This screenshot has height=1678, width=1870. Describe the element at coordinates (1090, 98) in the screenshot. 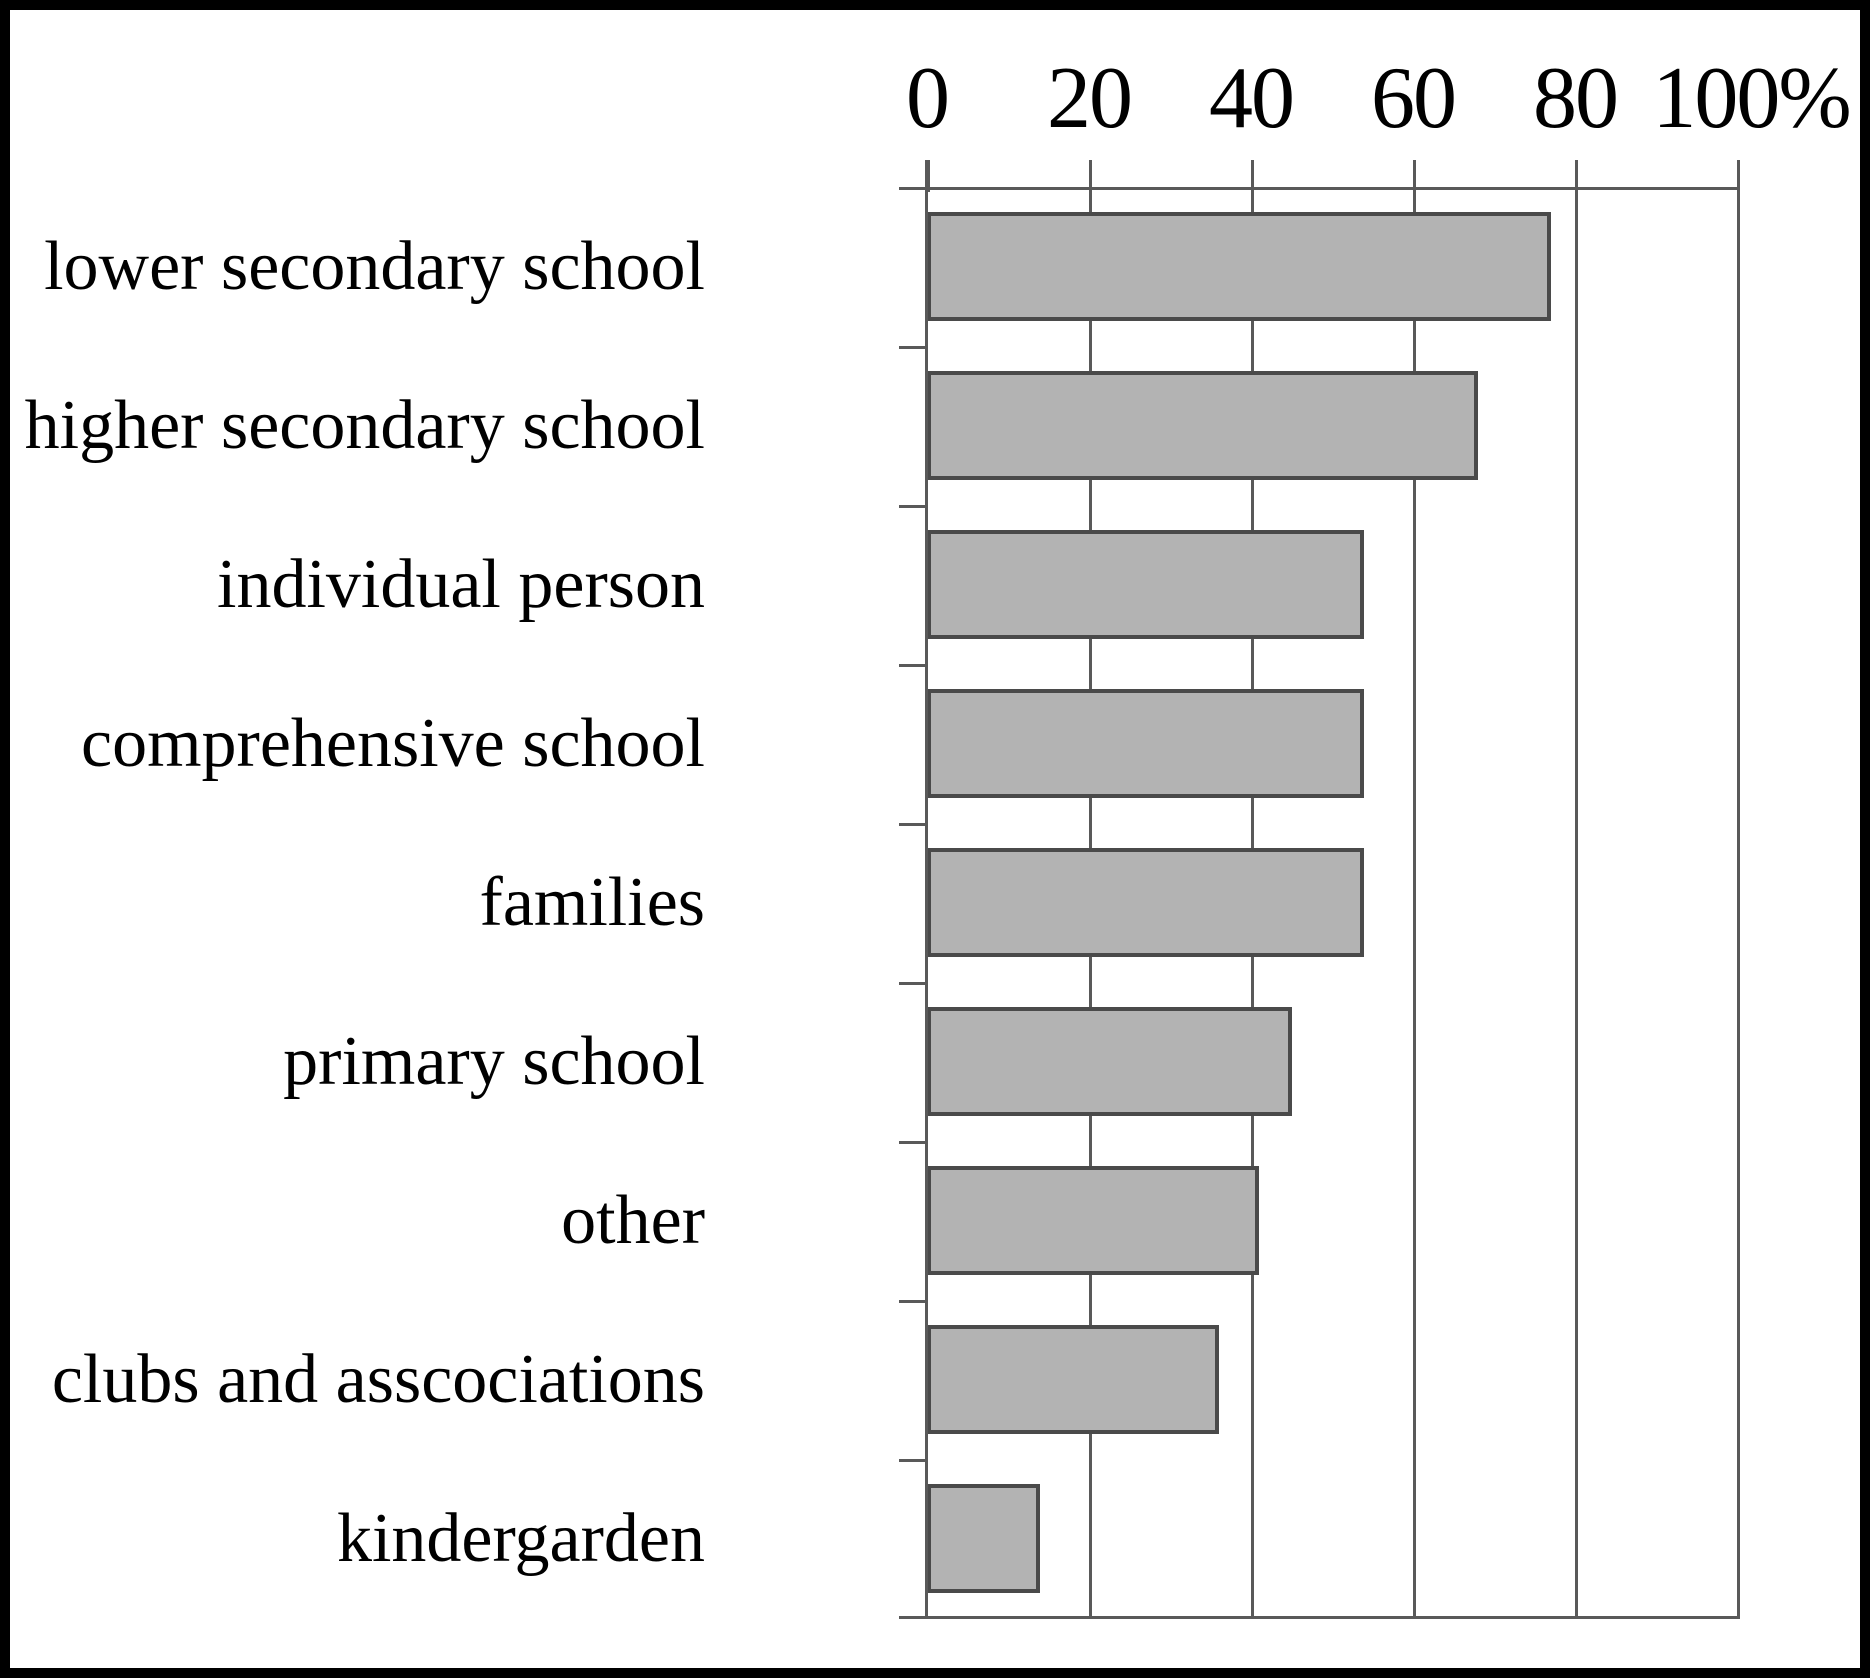

I see `x-tick-label: 20` at that location.